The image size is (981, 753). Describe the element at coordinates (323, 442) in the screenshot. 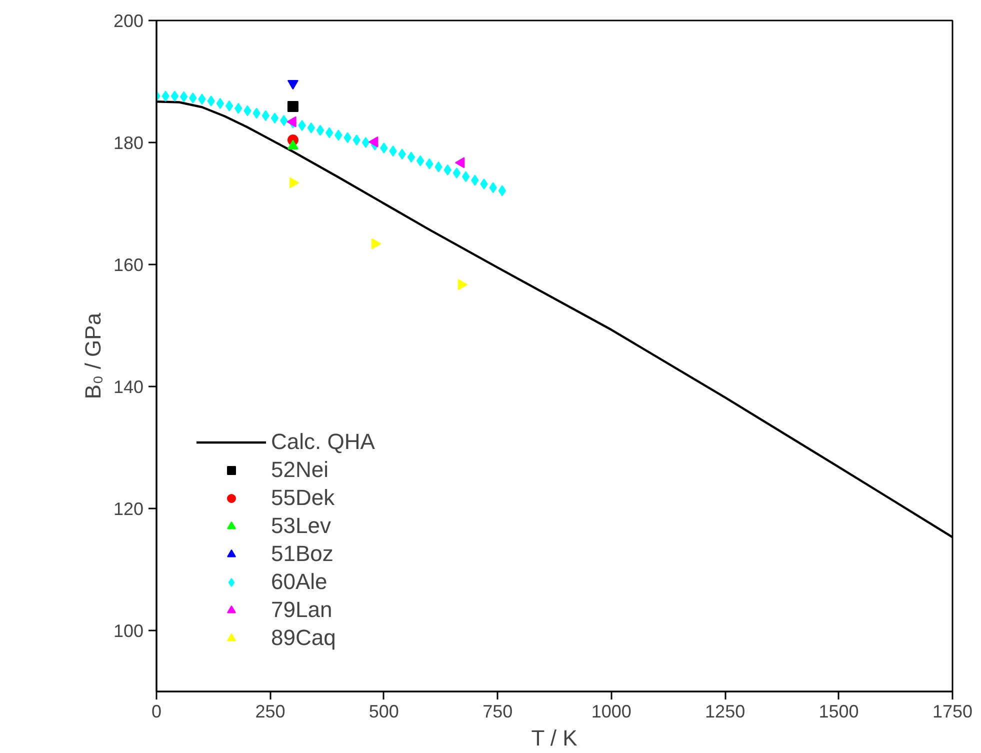

I see `legend-label: Calc. QHA` at that location.